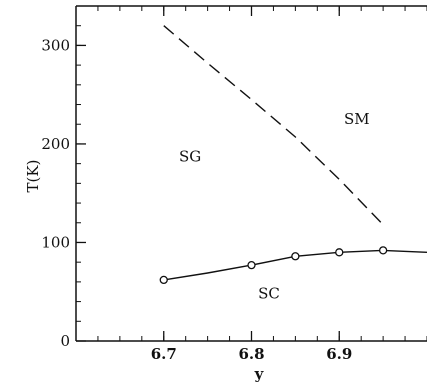 This screenshot has width=427, height=383. What do you see at coordinates (251, 354) in the screenshot?
I see `x-tick-label: 6.8` at bounding box center [251, 354].